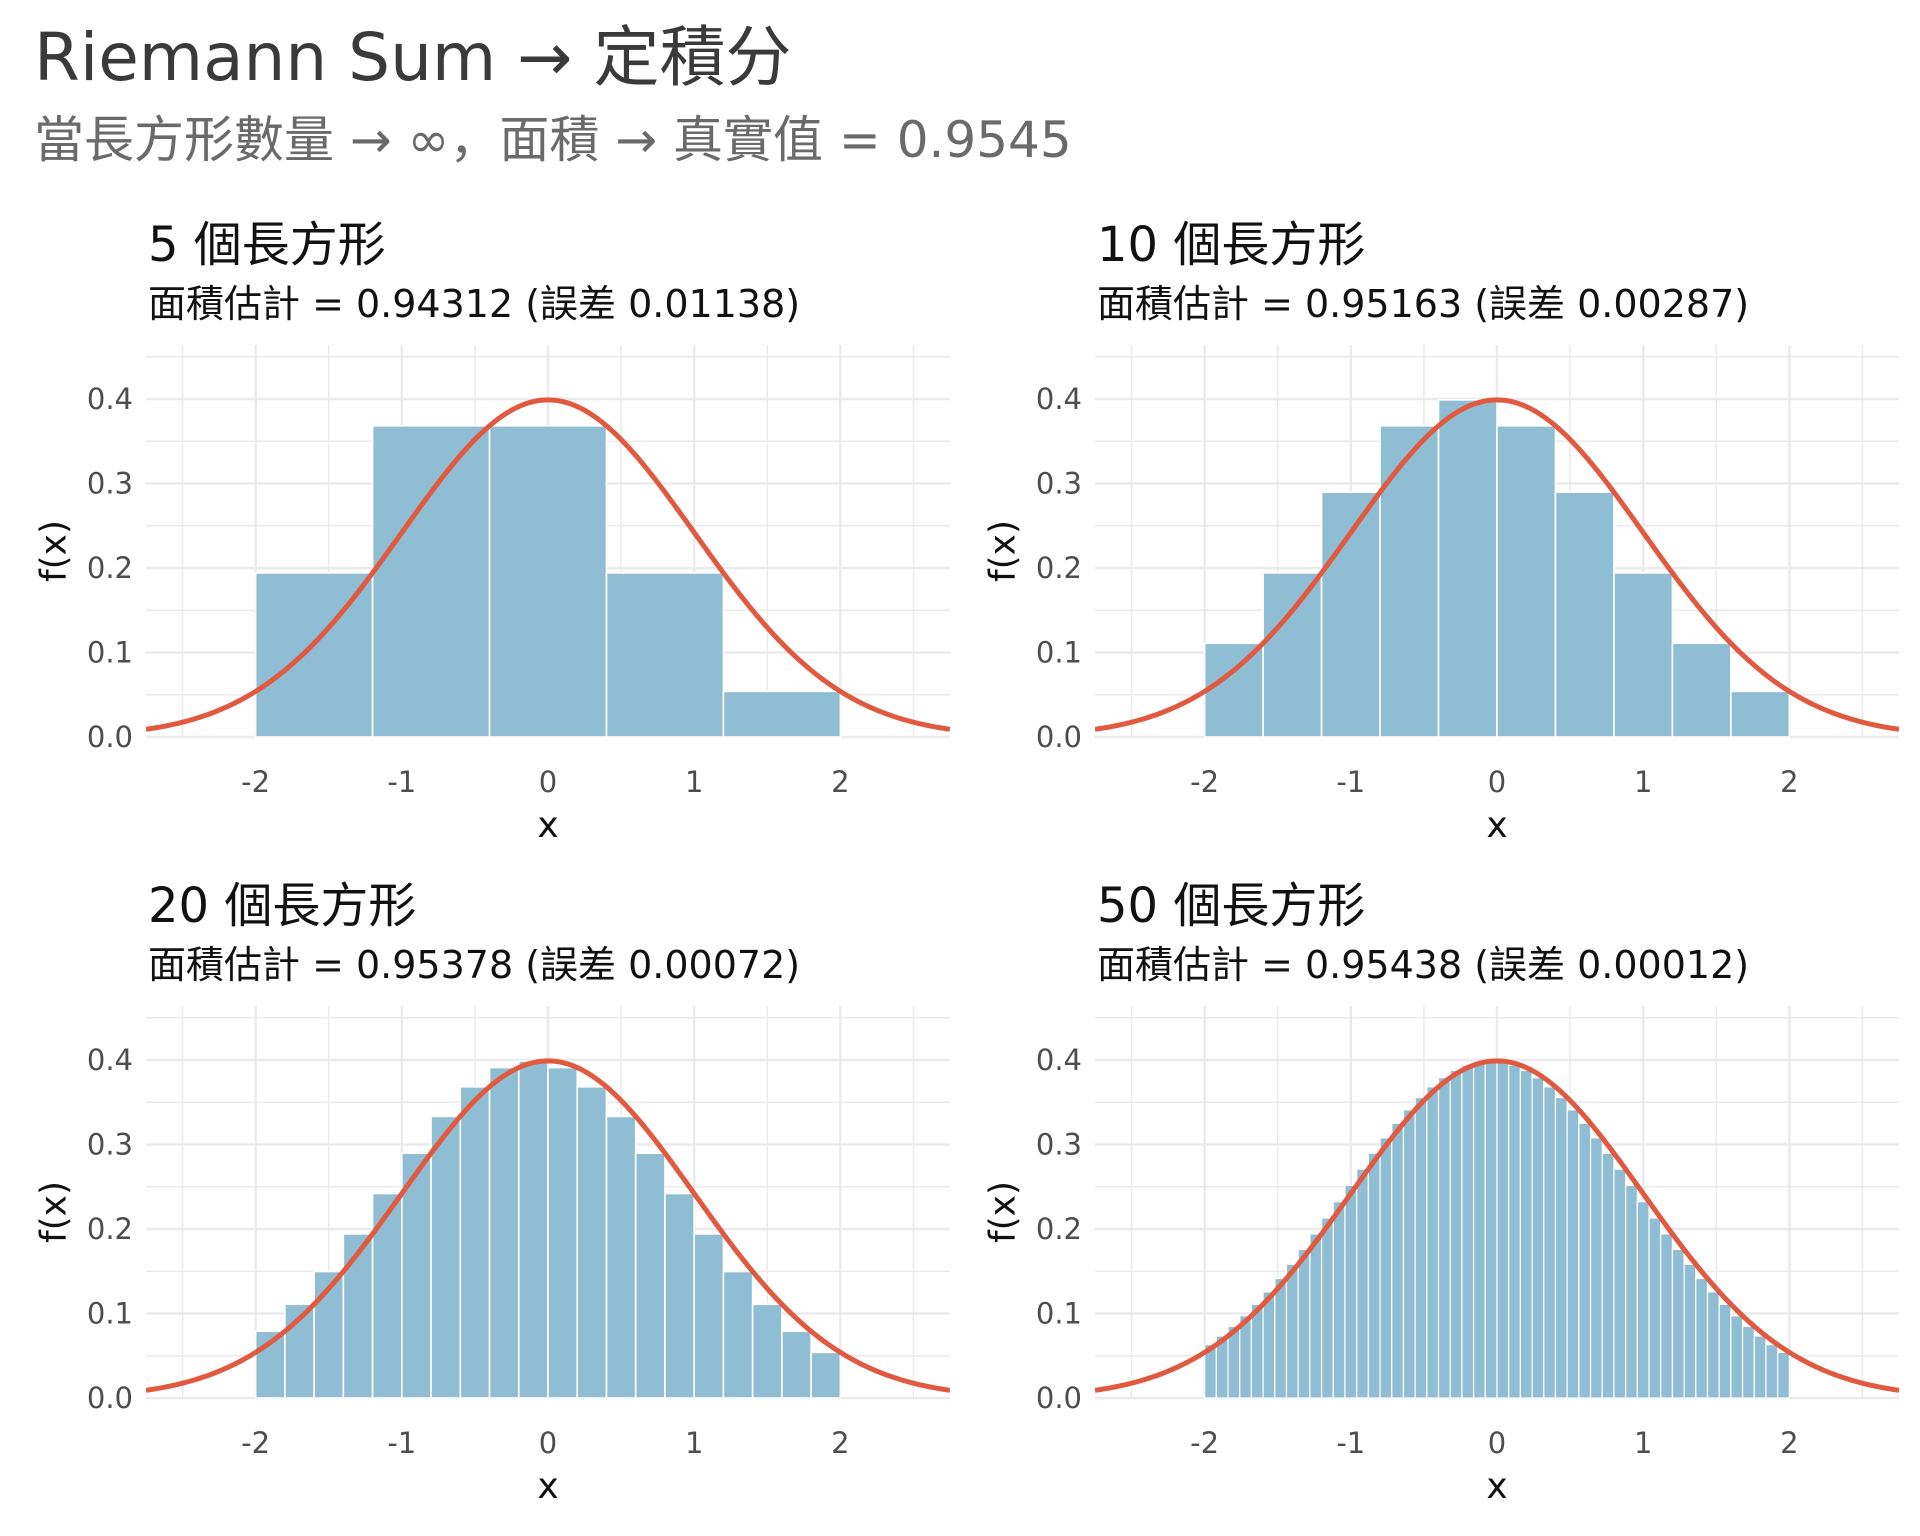 The width and height of the screenshot is (1920, 1536). What do you see at coordinates (553, 140) in the screenshot?
I see `page-subtitle: 當長方形數量 → ∞，面積 → 真實值 = 0.9545` at bounding box center [553, 140].